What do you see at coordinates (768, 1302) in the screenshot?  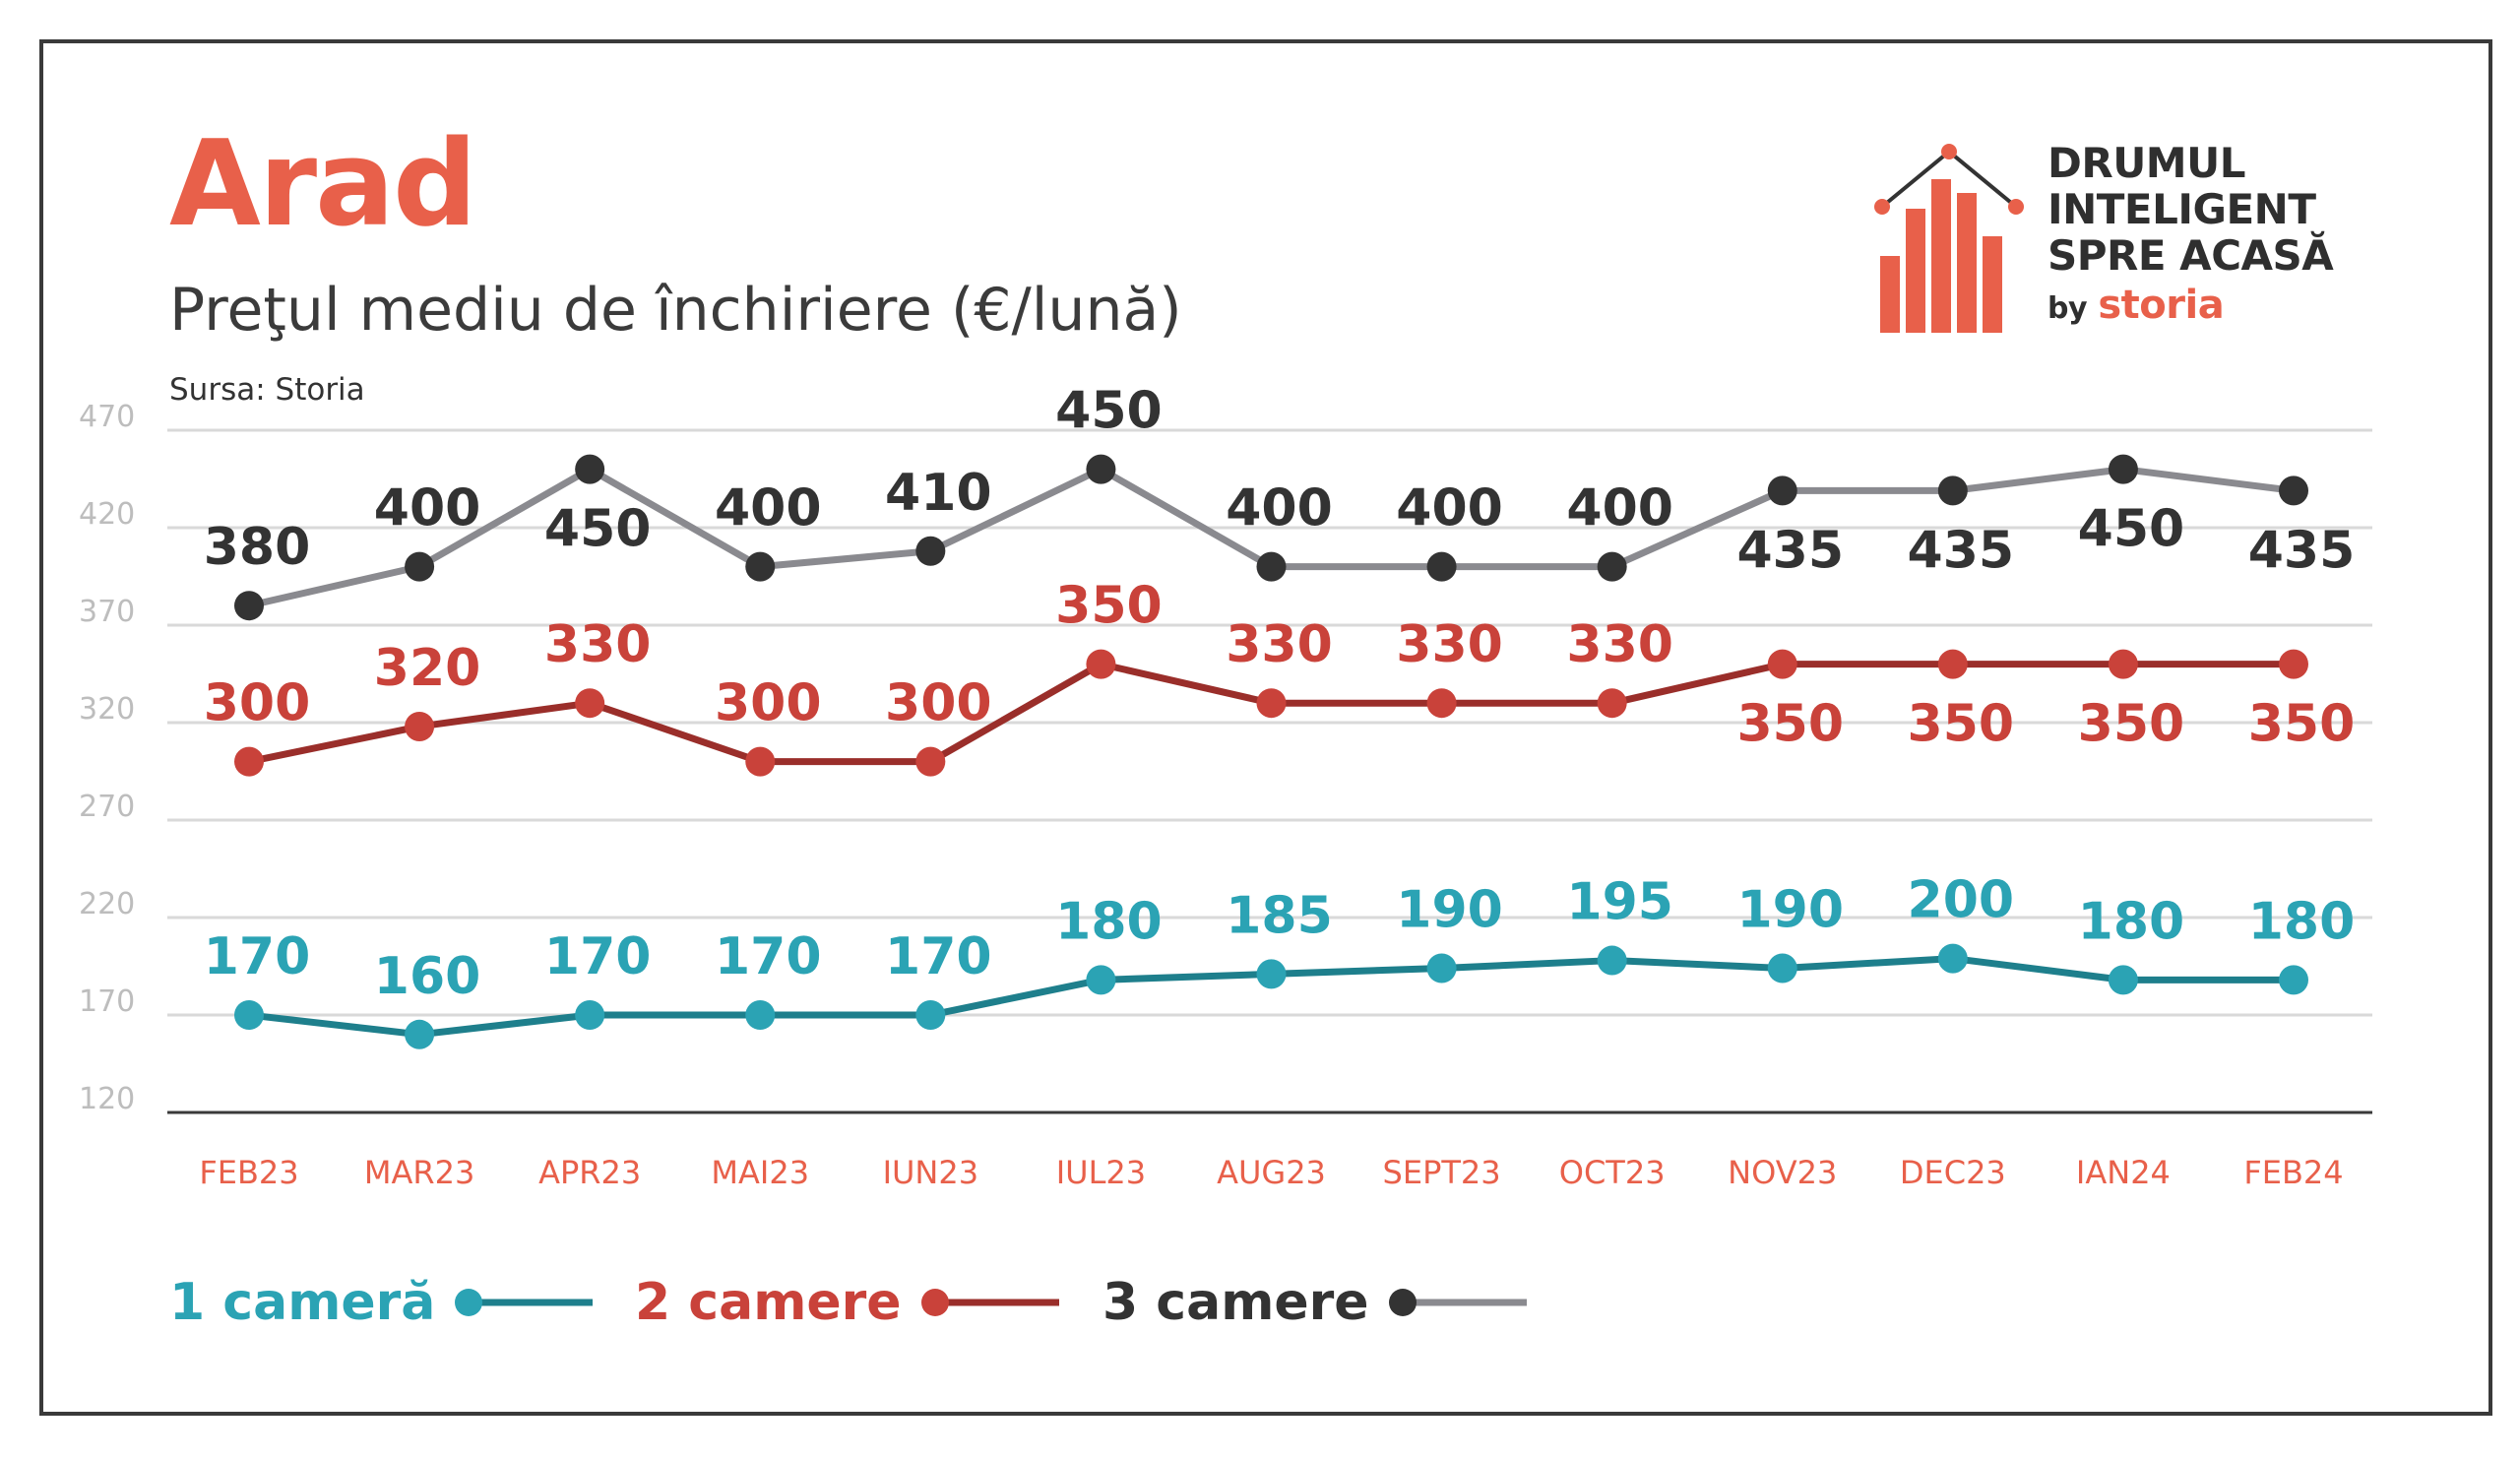 I see `legend-label-2: 2 camere` at bounding box center [768, 1302].